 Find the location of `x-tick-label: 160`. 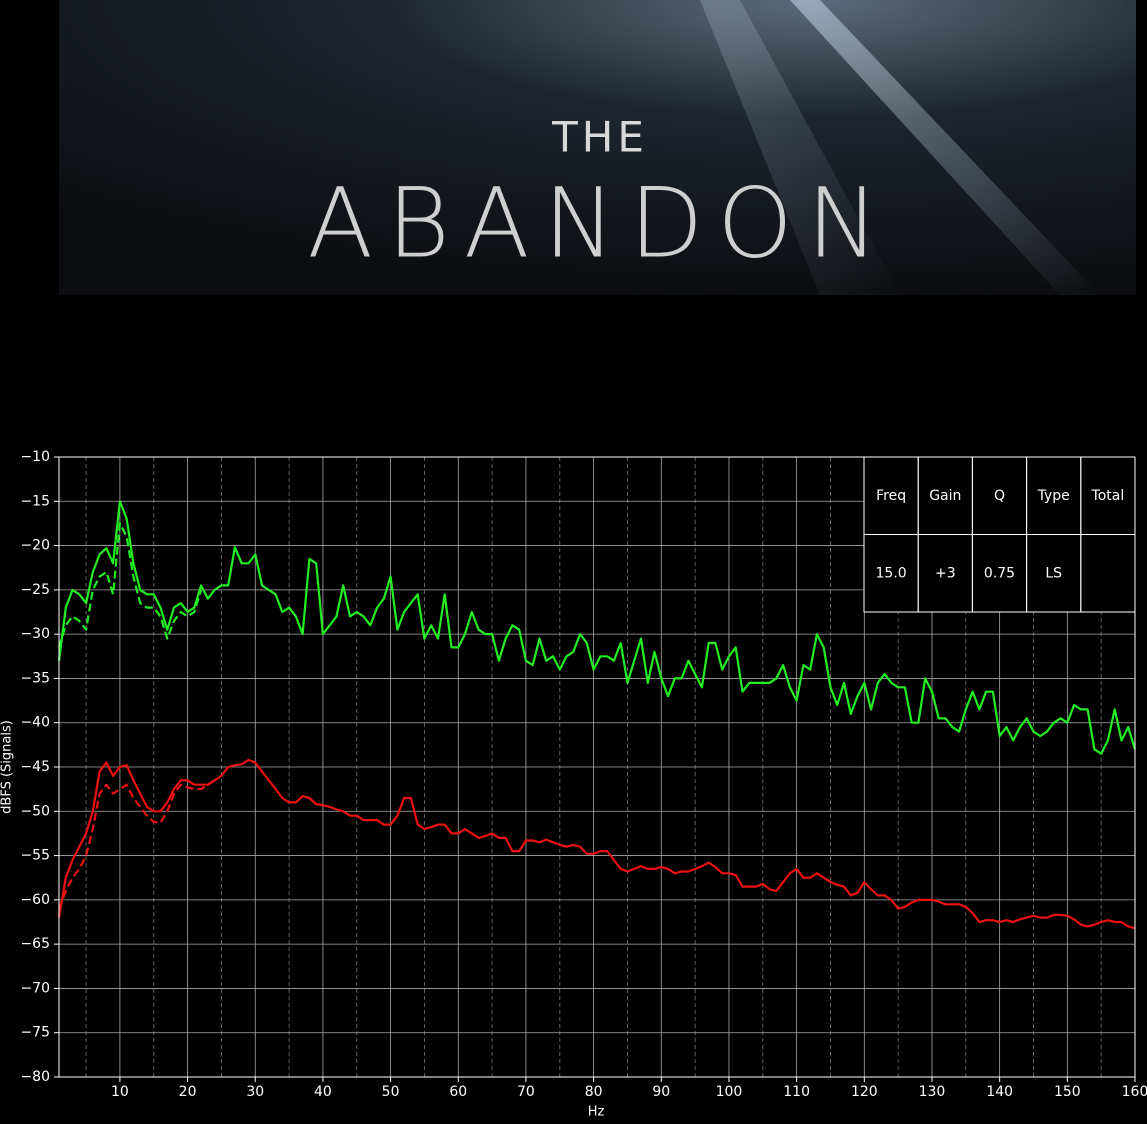

x-tick-label: 160 is located at coordinates (1134, 1092).